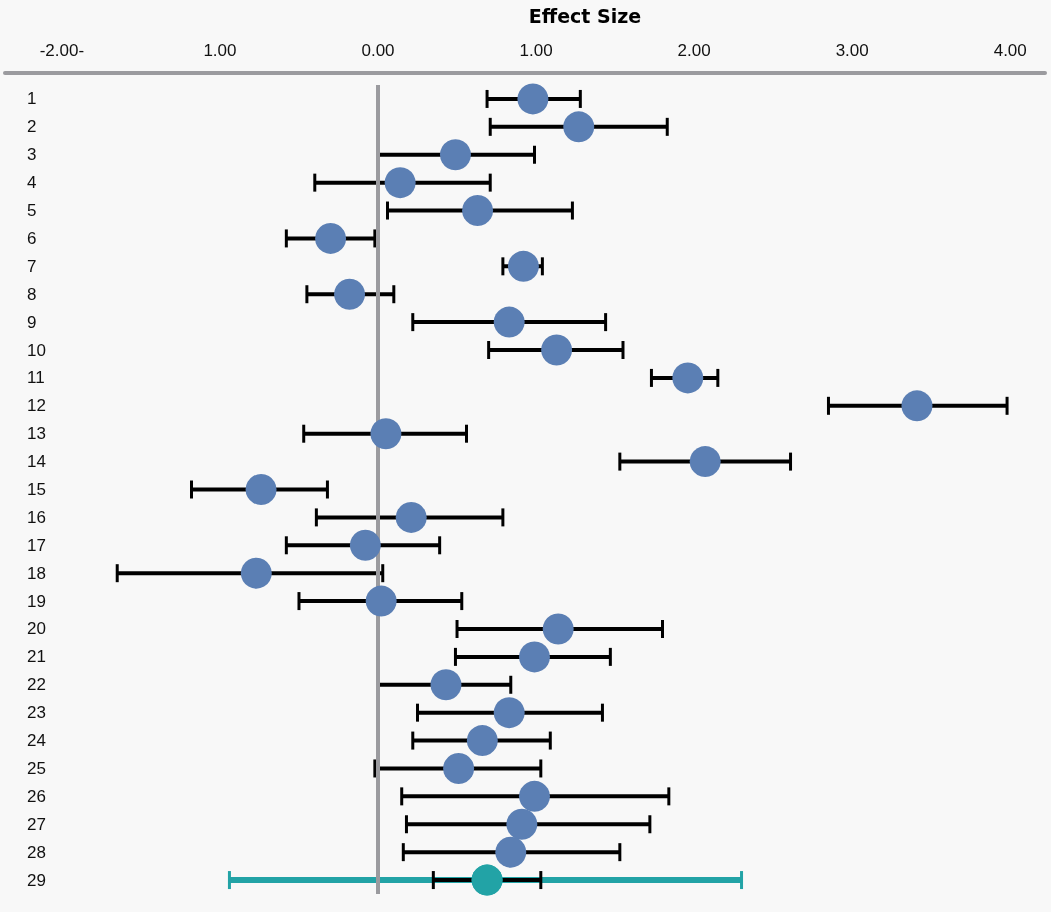 This screenshot has width=1051, height=912. Describe the element at coordinates (36, 713) in the screenshot. I see `y-tick-label: 23` at that location.